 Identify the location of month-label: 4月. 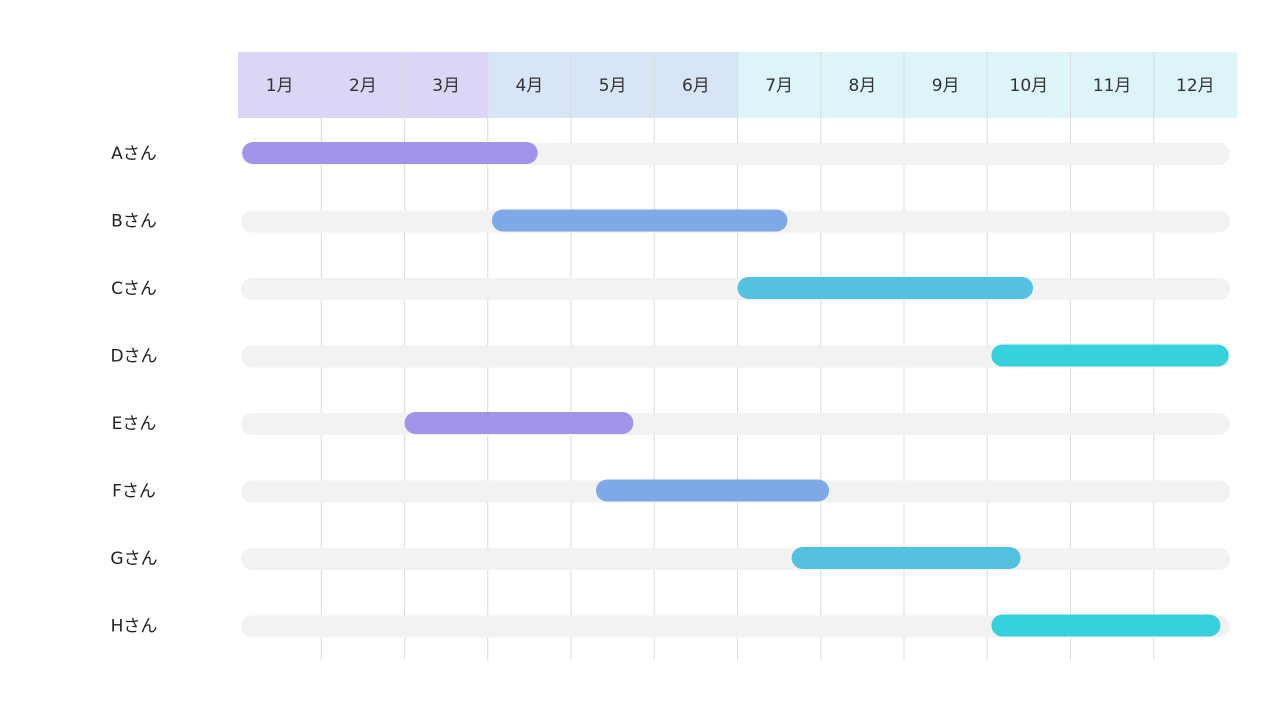
(529, 86).